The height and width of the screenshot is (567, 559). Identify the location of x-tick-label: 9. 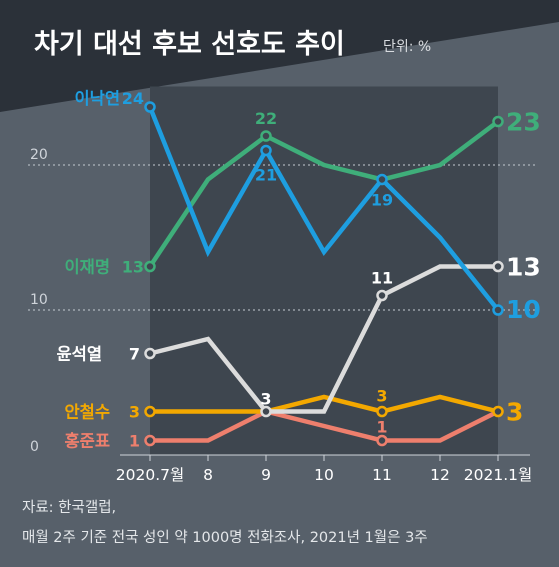
(266, 475).